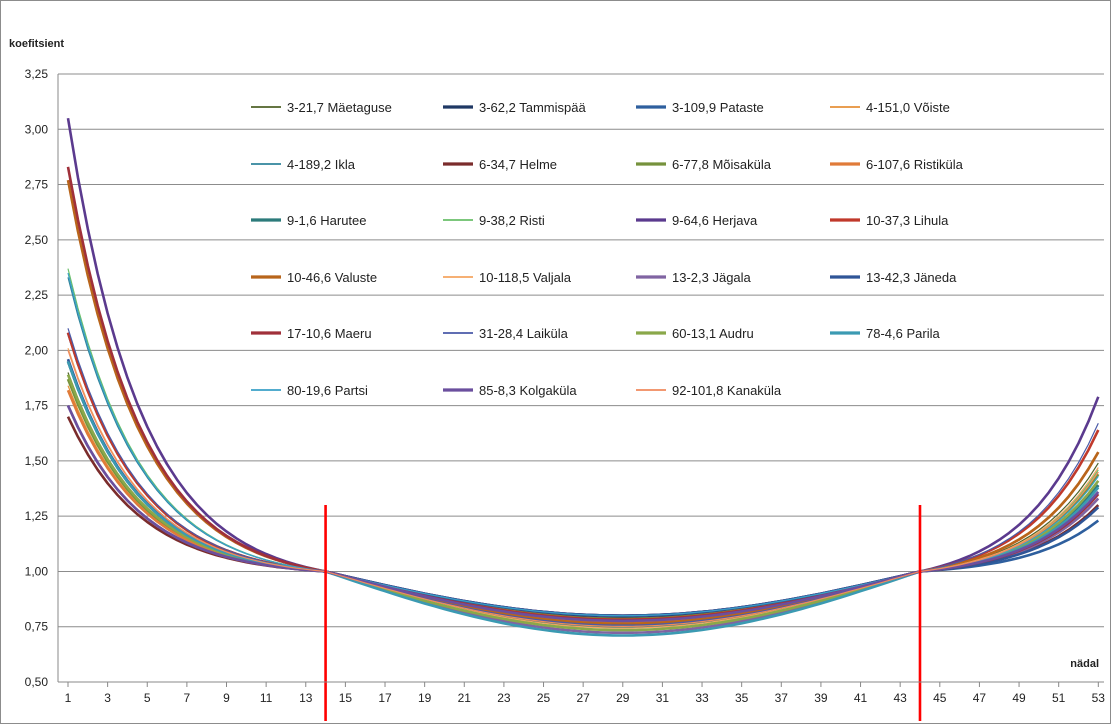  Describe the element at coordinates (861, 698) in the screenshot. I see `x-tick-label: 41` at that location.